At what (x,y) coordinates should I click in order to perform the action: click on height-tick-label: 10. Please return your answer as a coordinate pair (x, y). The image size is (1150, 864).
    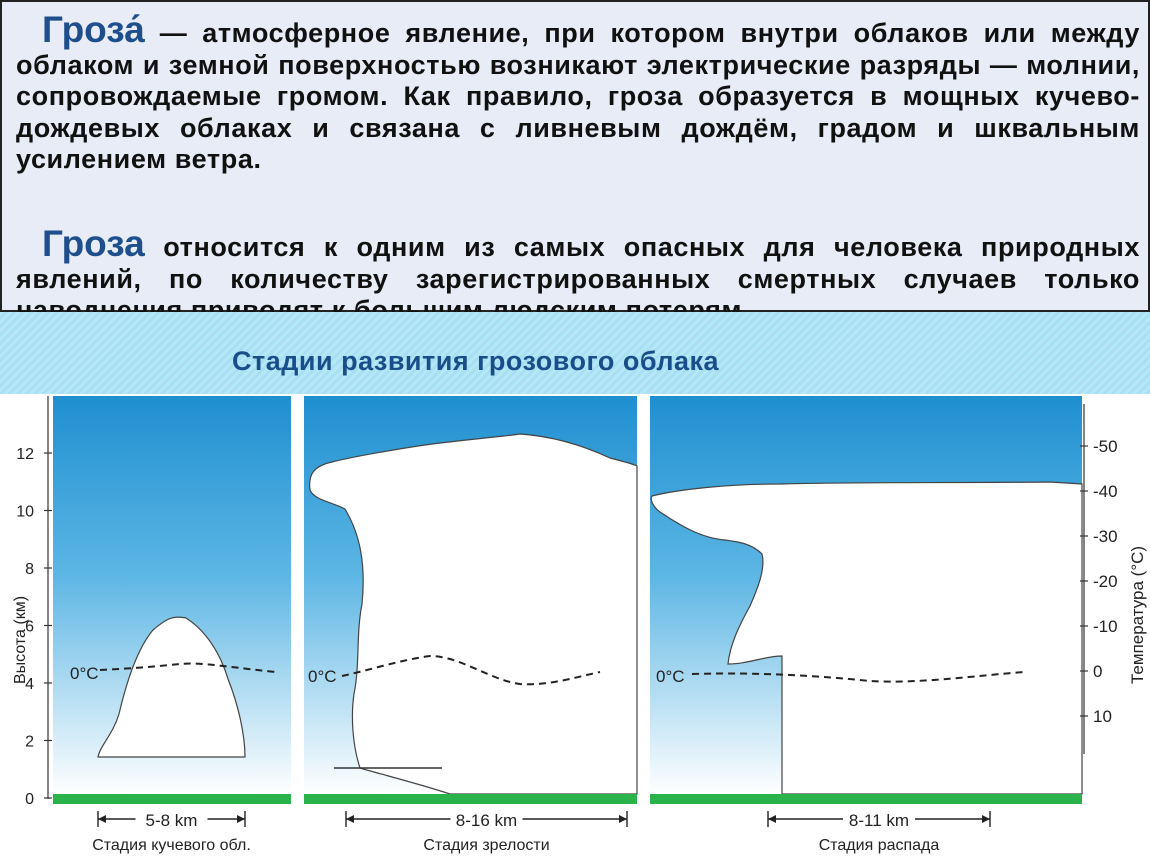
    Looking at the image, I should click on (25, 512).